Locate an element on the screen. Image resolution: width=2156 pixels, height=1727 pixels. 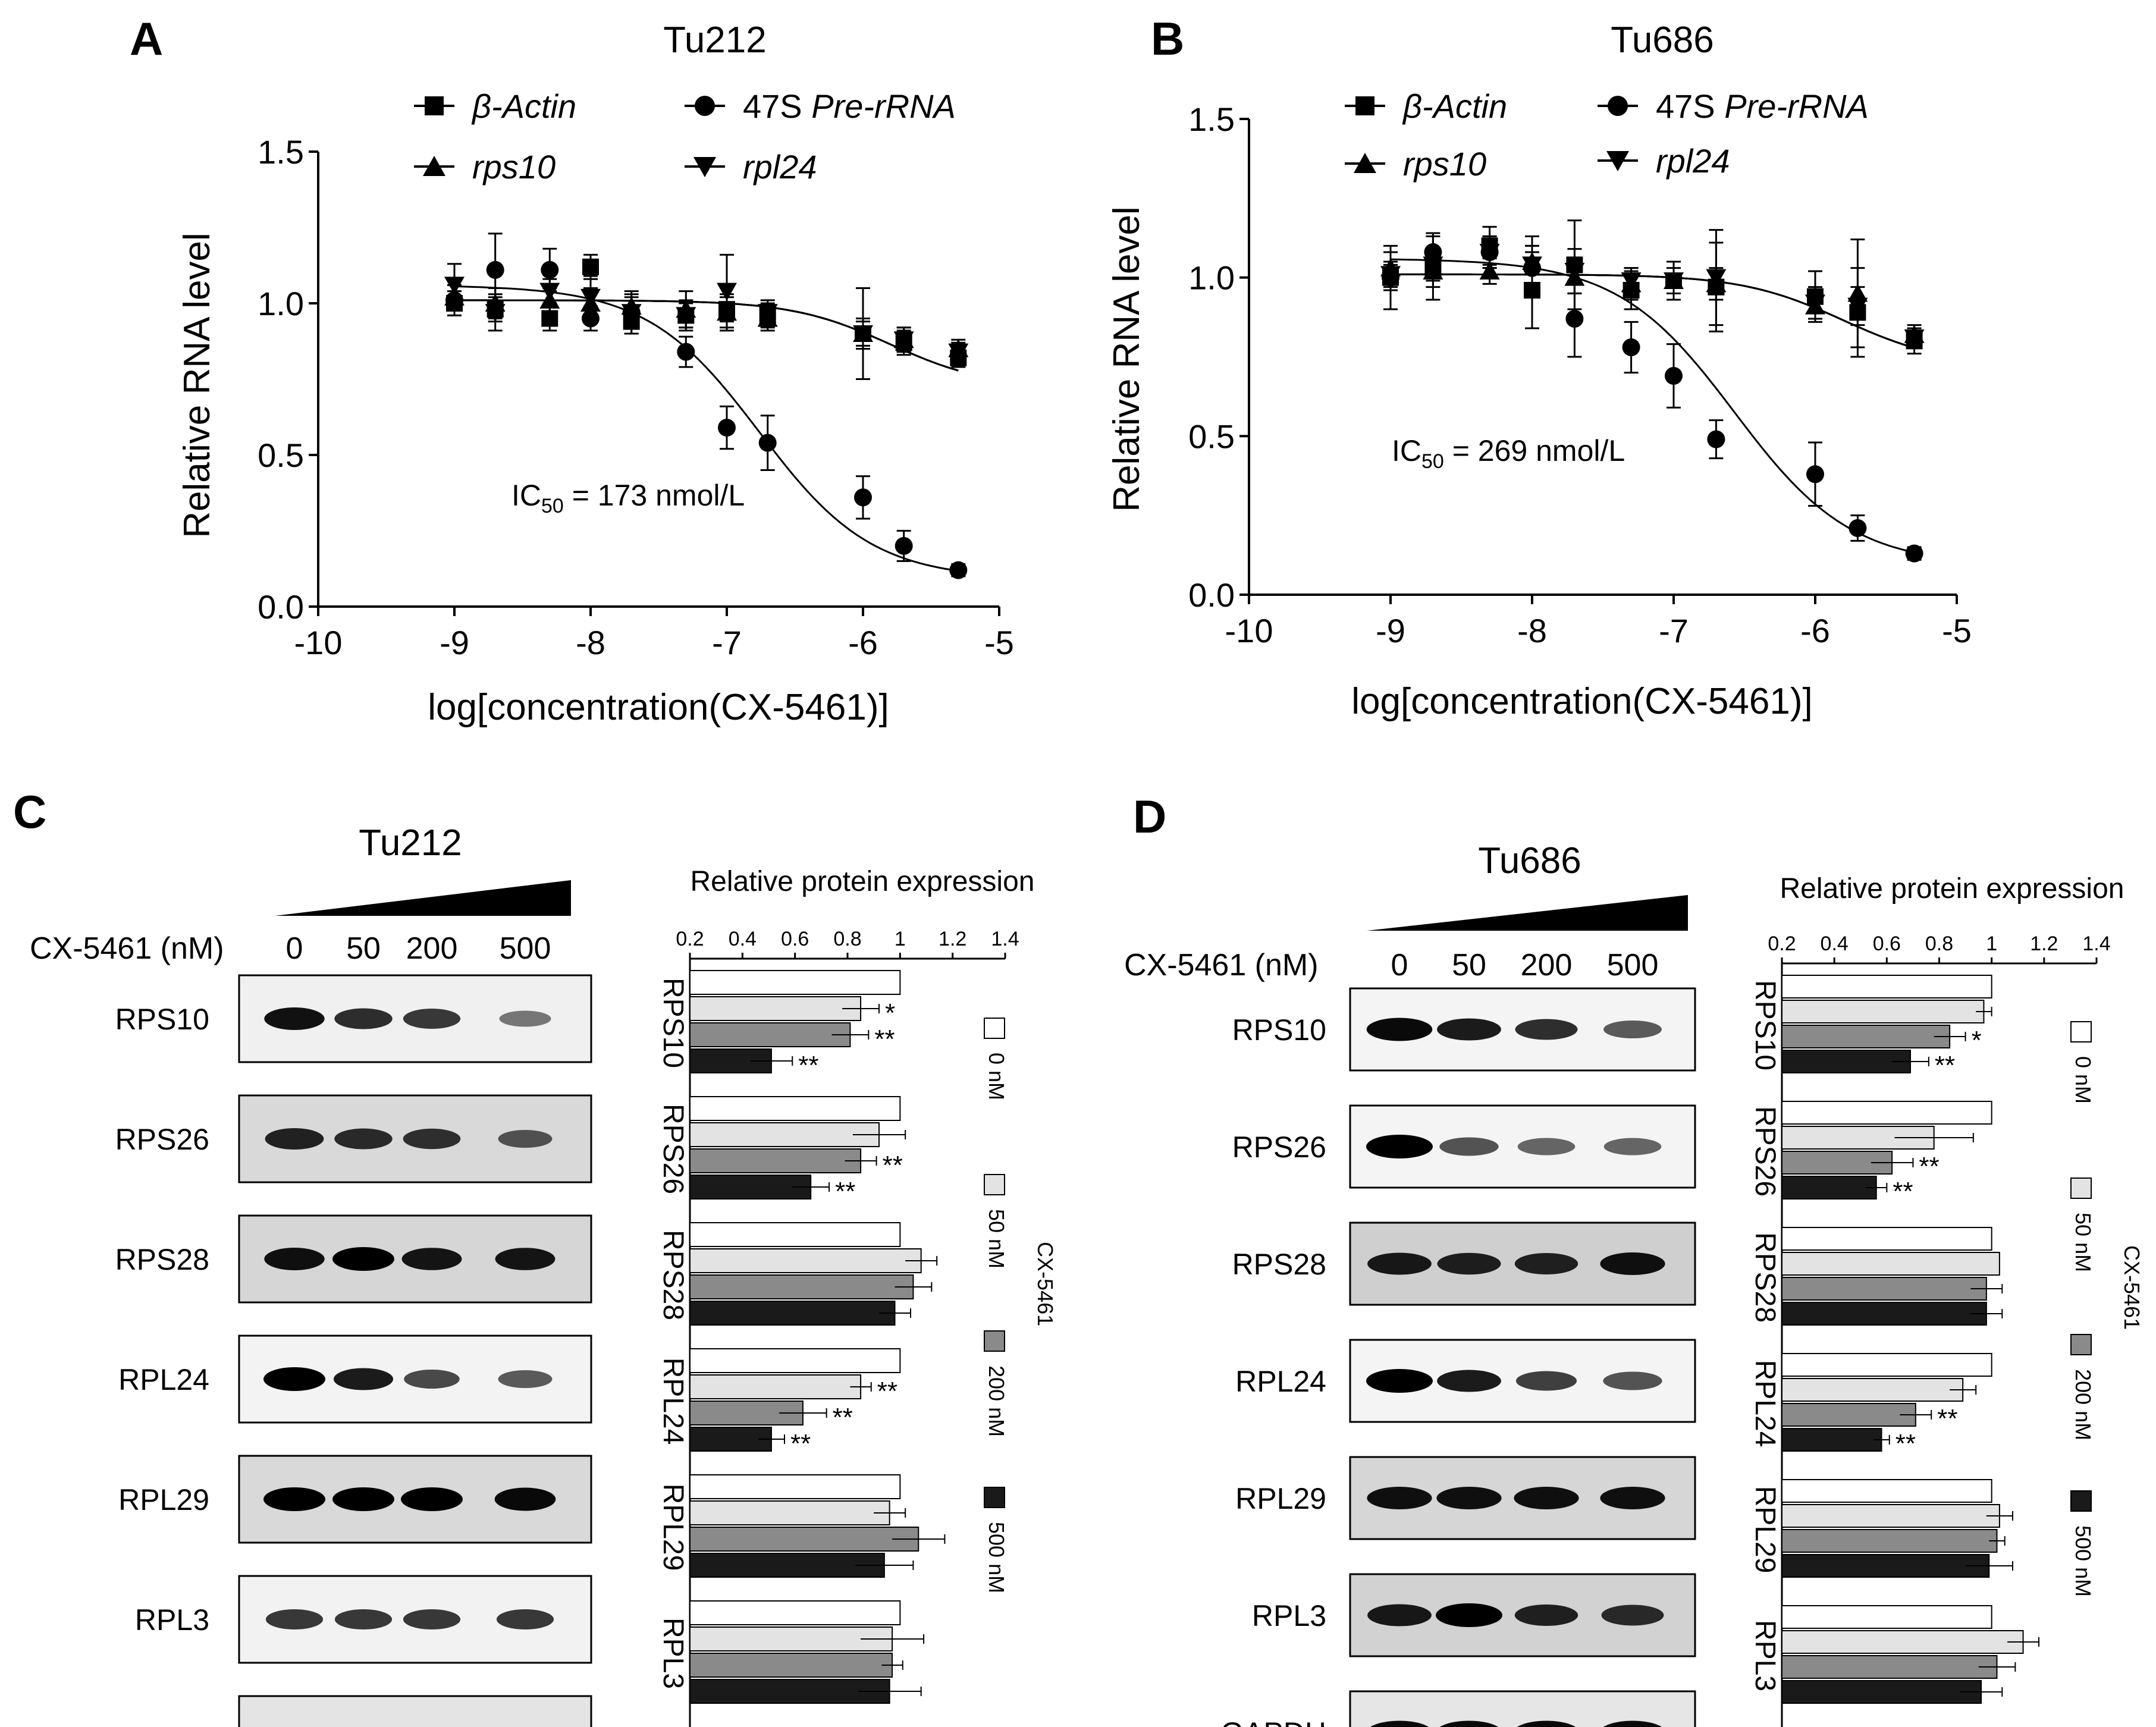
y-tick-label: 1.0 is located at coordinates (281, 303).